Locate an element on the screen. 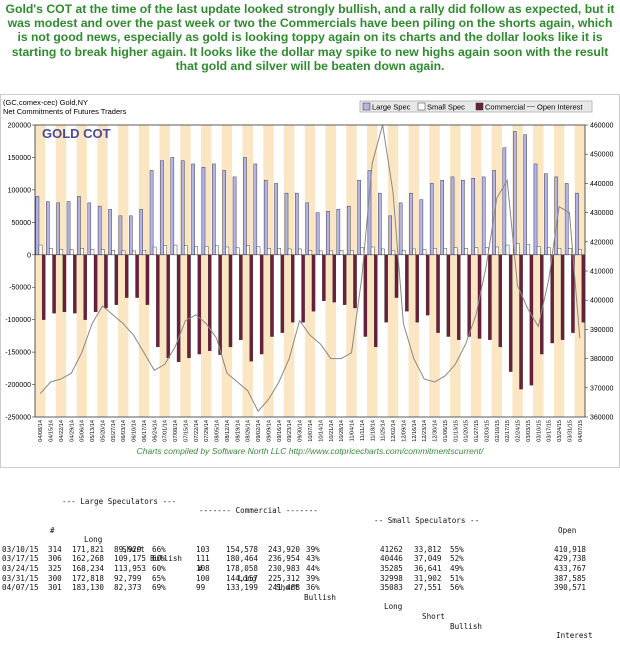 The image size is (620, 650). x-tick-label: 04/22/14 is located at coordinates (62, 431).